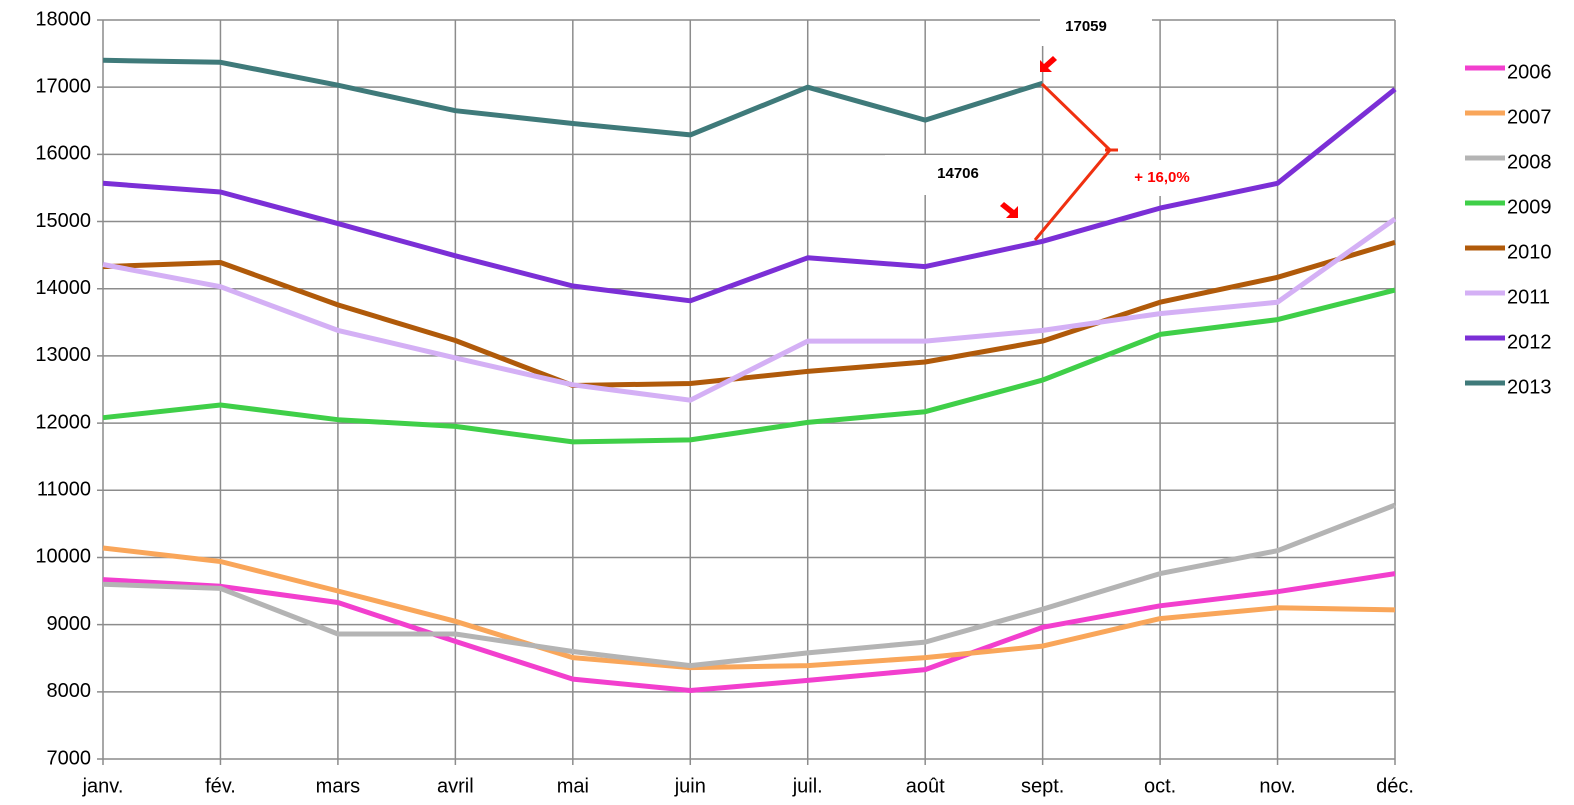 The width and height of the screenshot is (1574, 805). Describe the element at coordinates (1529, 252) in the screenshot. I see `legend-label: 2010` at that location.